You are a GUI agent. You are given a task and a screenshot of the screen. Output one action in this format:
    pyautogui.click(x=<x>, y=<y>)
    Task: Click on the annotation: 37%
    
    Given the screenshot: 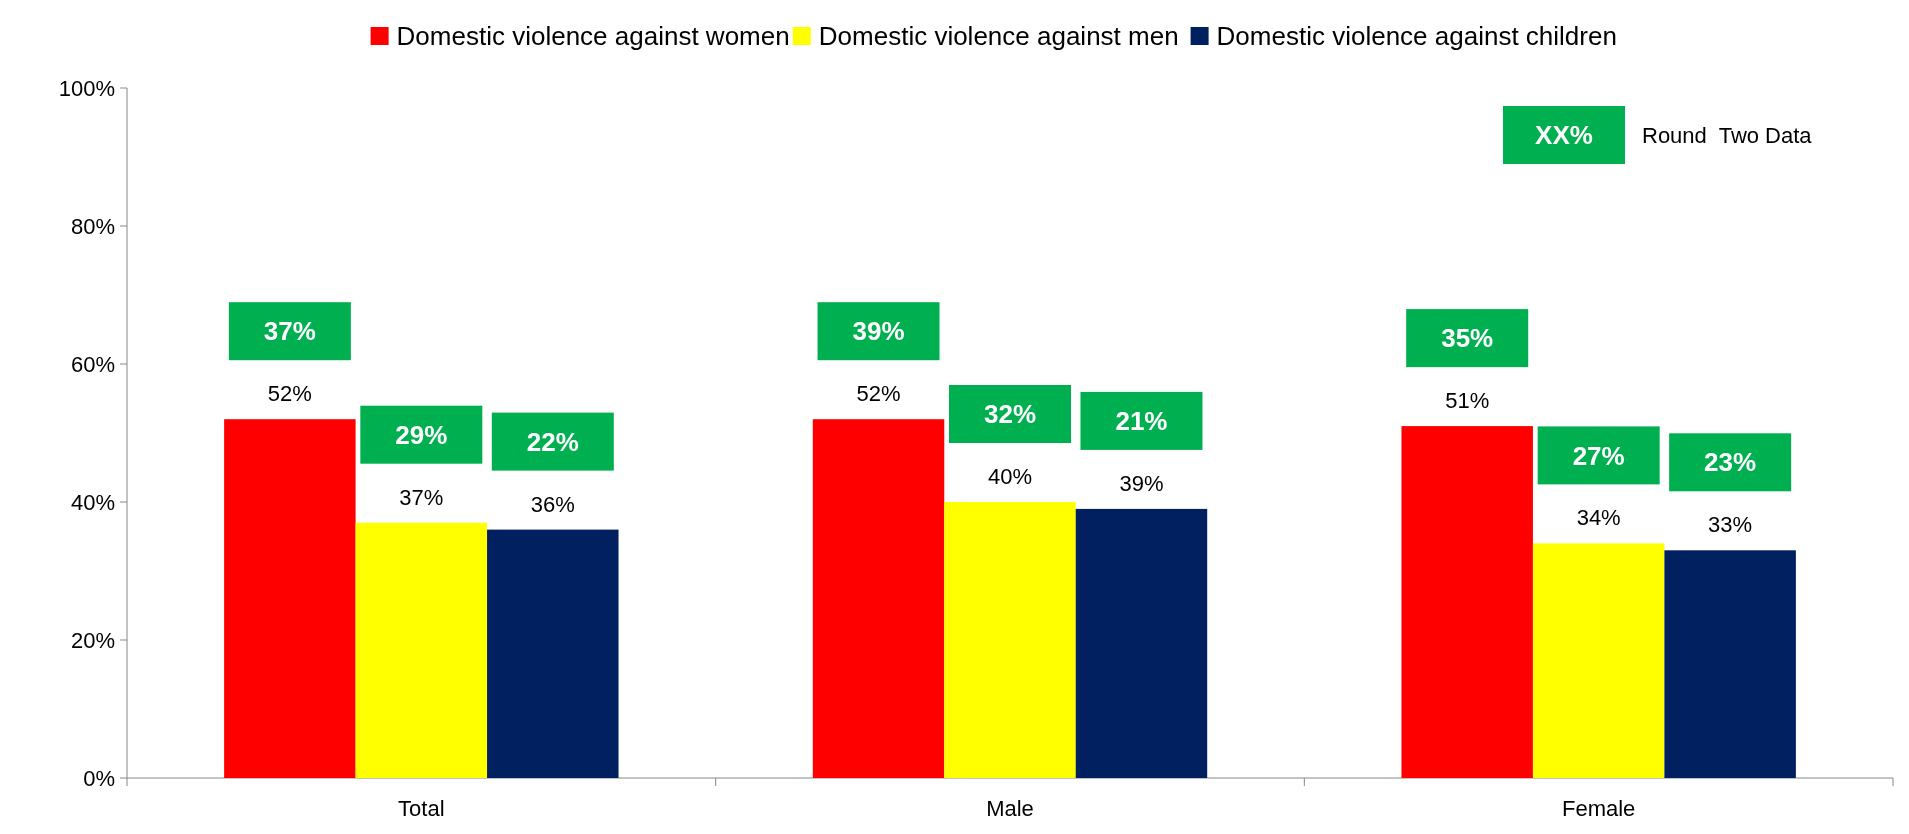 What is the action you would take?
    pyautogui.click(x=289, y=331)
    